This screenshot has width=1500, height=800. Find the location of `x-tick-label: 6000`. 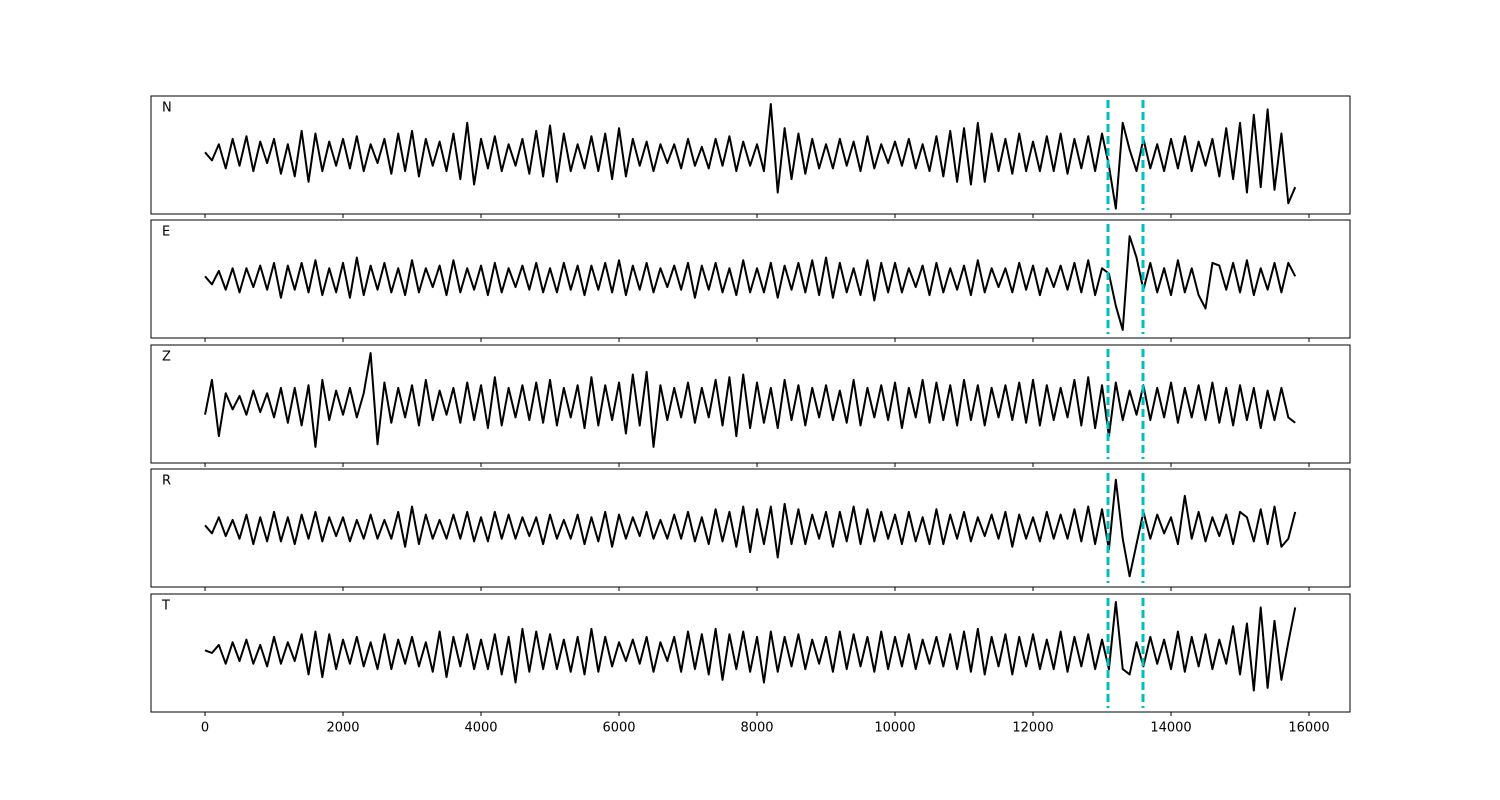

x-tick-label: 6000 is located at coordinates (618, 728).